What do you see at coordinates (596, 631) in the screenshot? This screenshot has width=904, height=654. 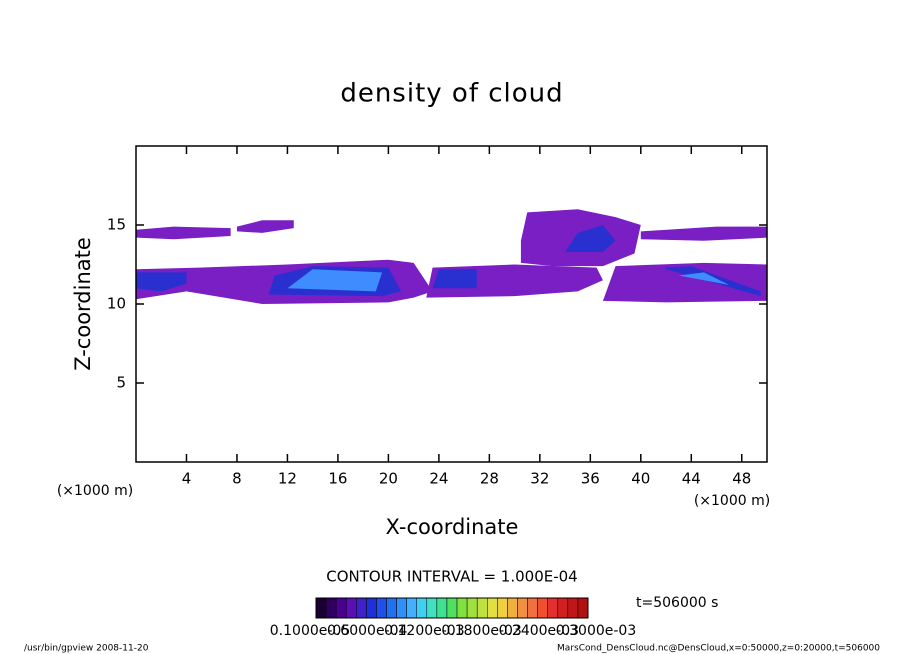 I see `colorbar-label: 0.3000e-03` at bounding box center [596, 631].